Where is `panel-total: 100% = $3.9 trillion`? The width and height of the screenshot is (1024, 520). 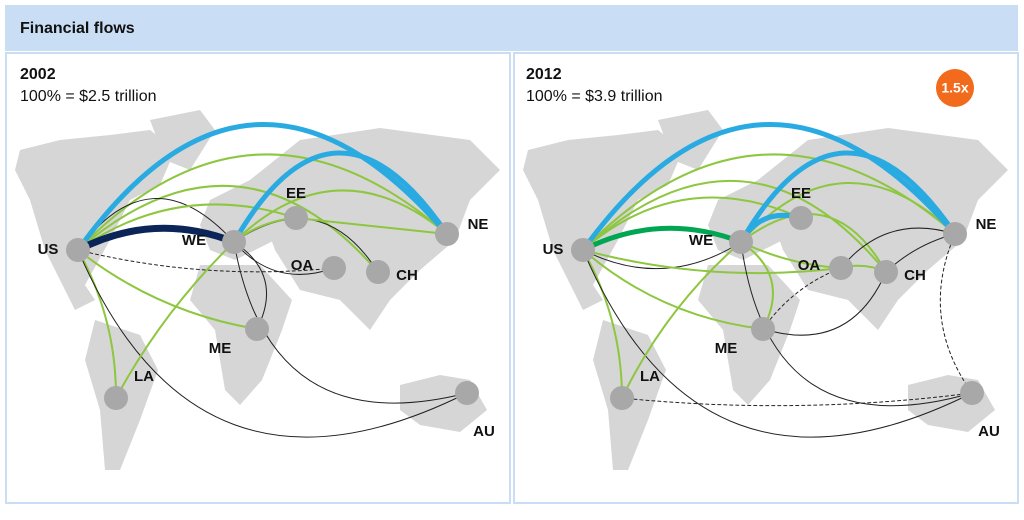 panel-total: 100% = $3.9 trillion is located at coordinates (594, 96).